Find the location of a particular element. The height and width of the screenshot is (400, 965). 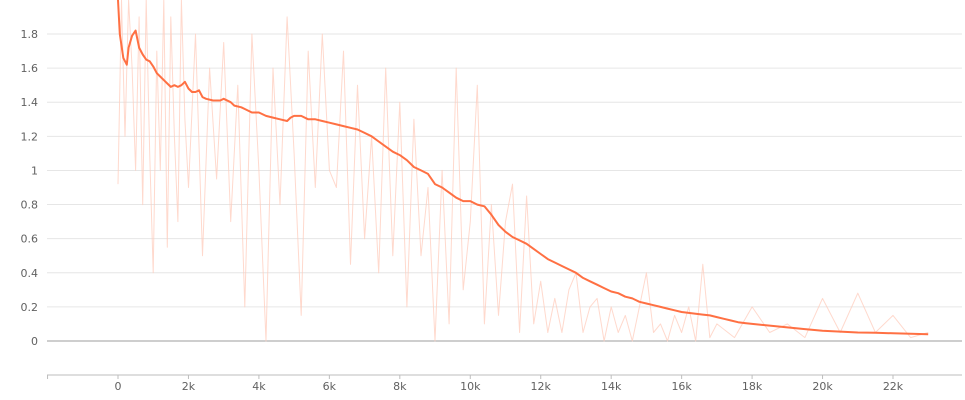

y-tick-labels: 0 0.2 0.4 0.6 0.8 1 1.2 1.4 1.6 1.8 is located at coordinates (30, 188).